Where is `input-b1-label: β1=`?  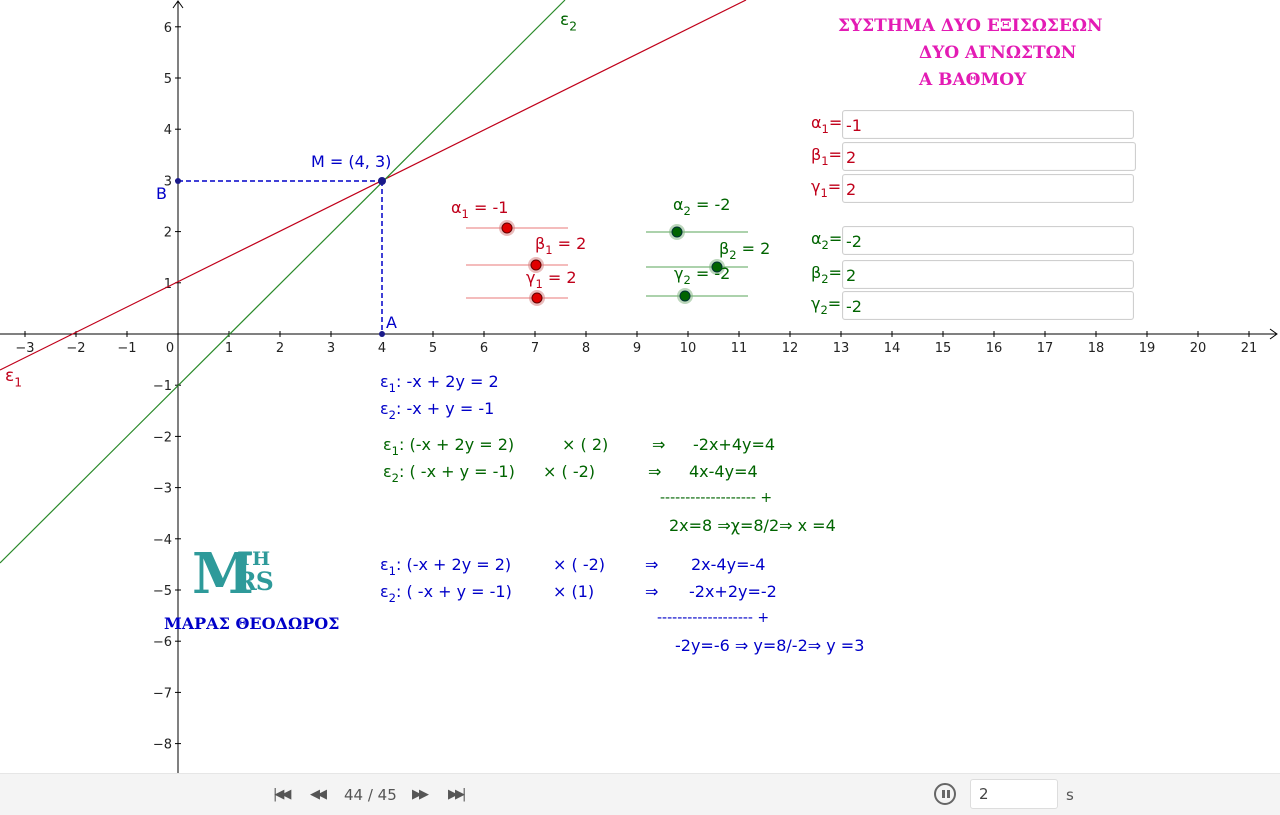 input-b1-label: β1= is located at coordinates (826, 156).